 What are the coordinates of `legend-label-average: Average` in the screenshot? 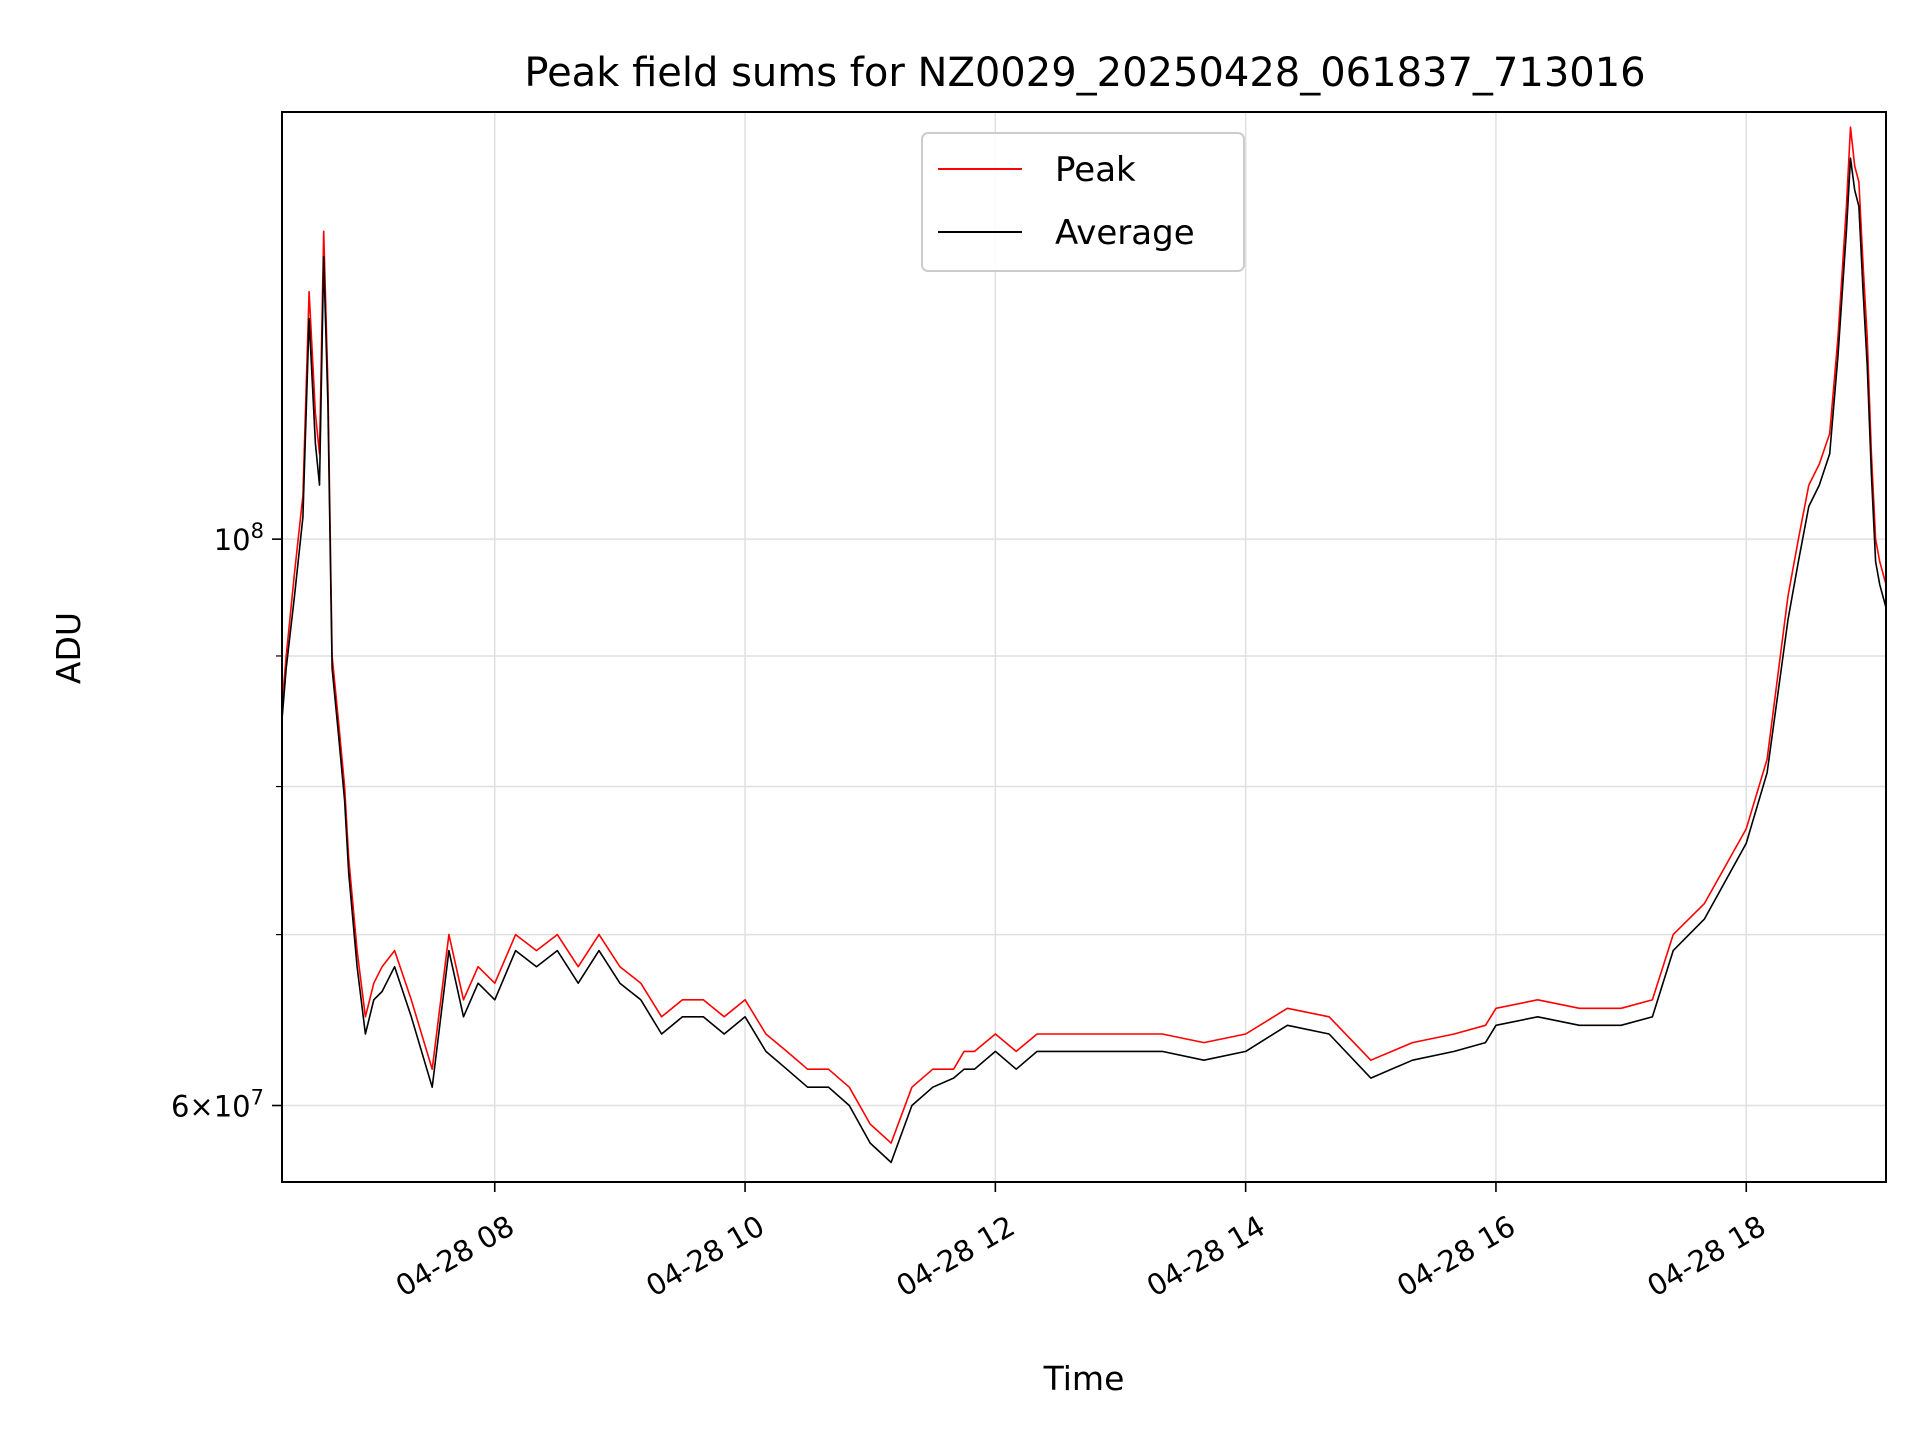 It's located at (1125, 233).